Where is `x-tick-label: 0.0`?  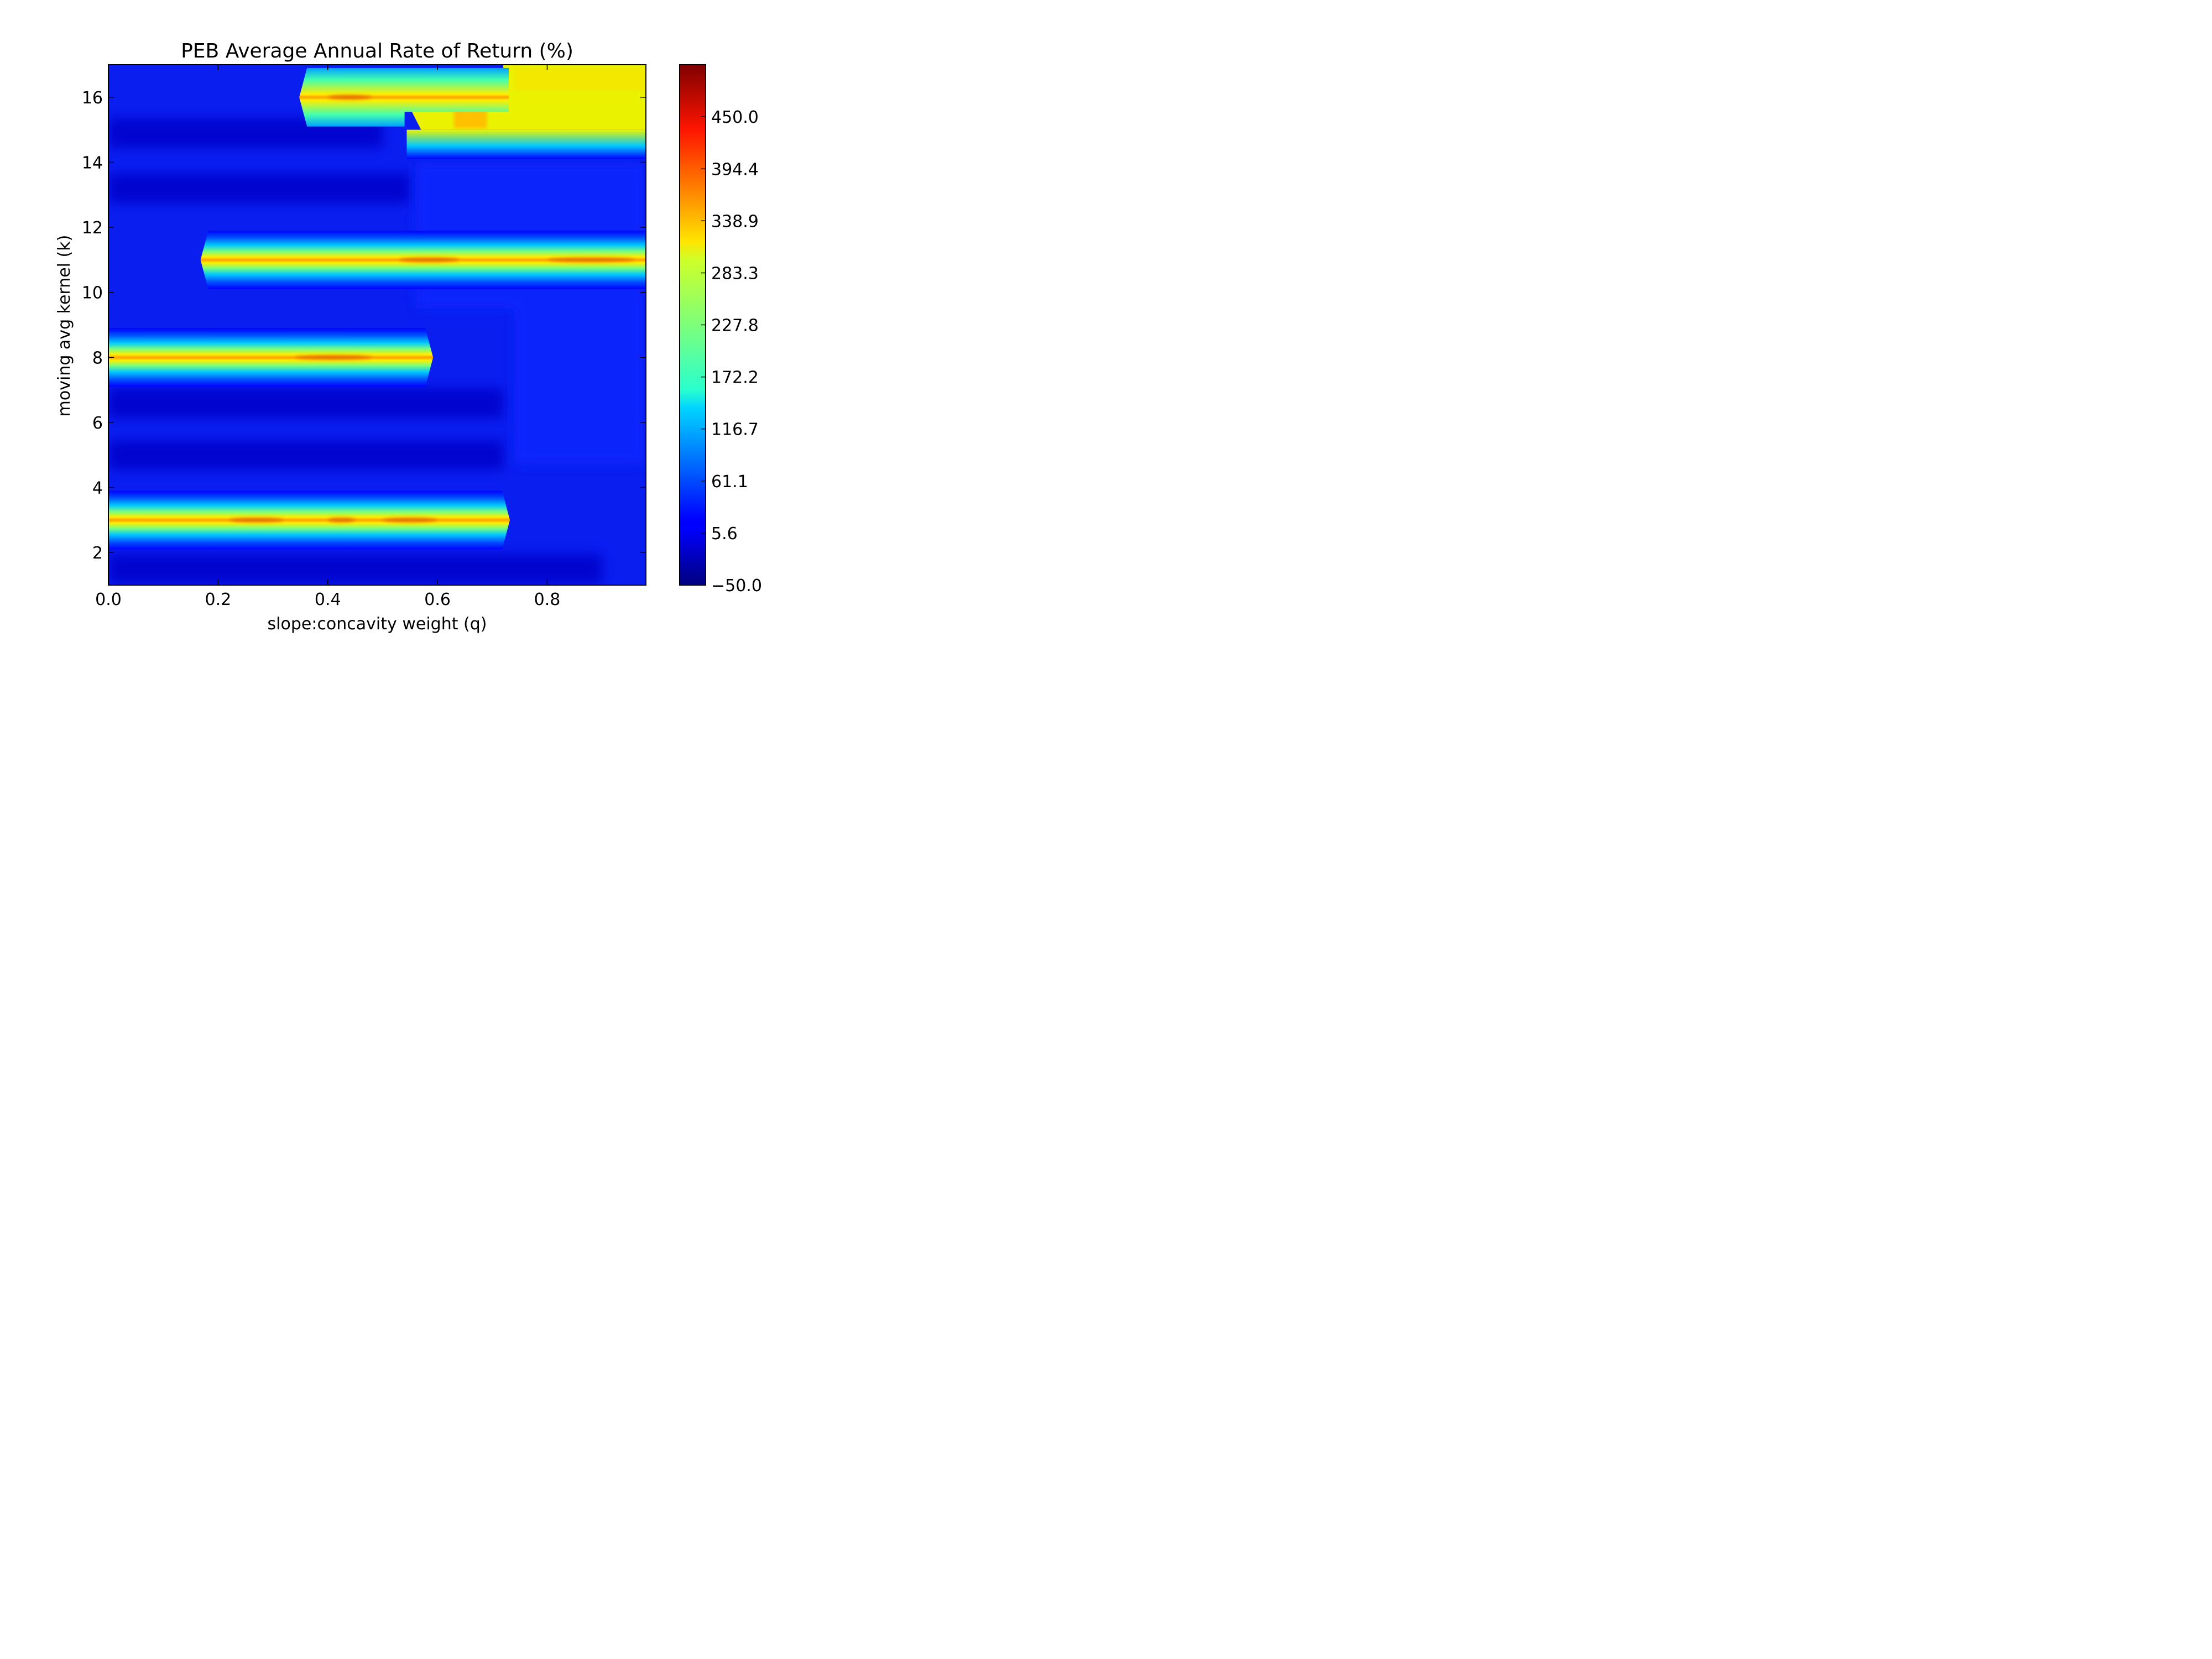
x-tick-label: 0.0 is located at coordinates (109, 600).